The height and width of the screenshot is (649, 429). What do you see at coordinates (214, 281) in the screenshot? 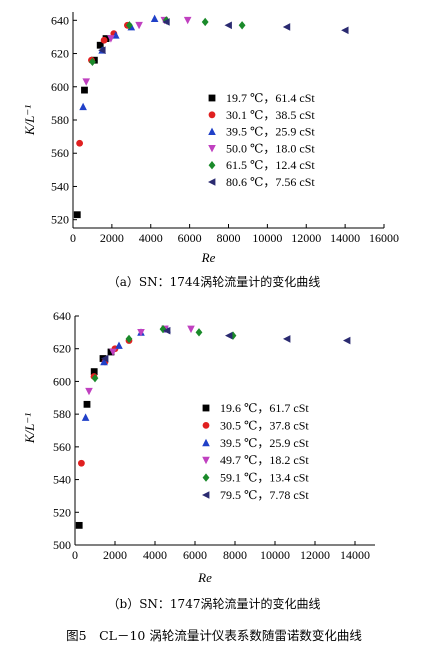
I see `panel-caption: （a）SN：1744涡轮流量计的变化曲线` at bounding box center [214, 281].